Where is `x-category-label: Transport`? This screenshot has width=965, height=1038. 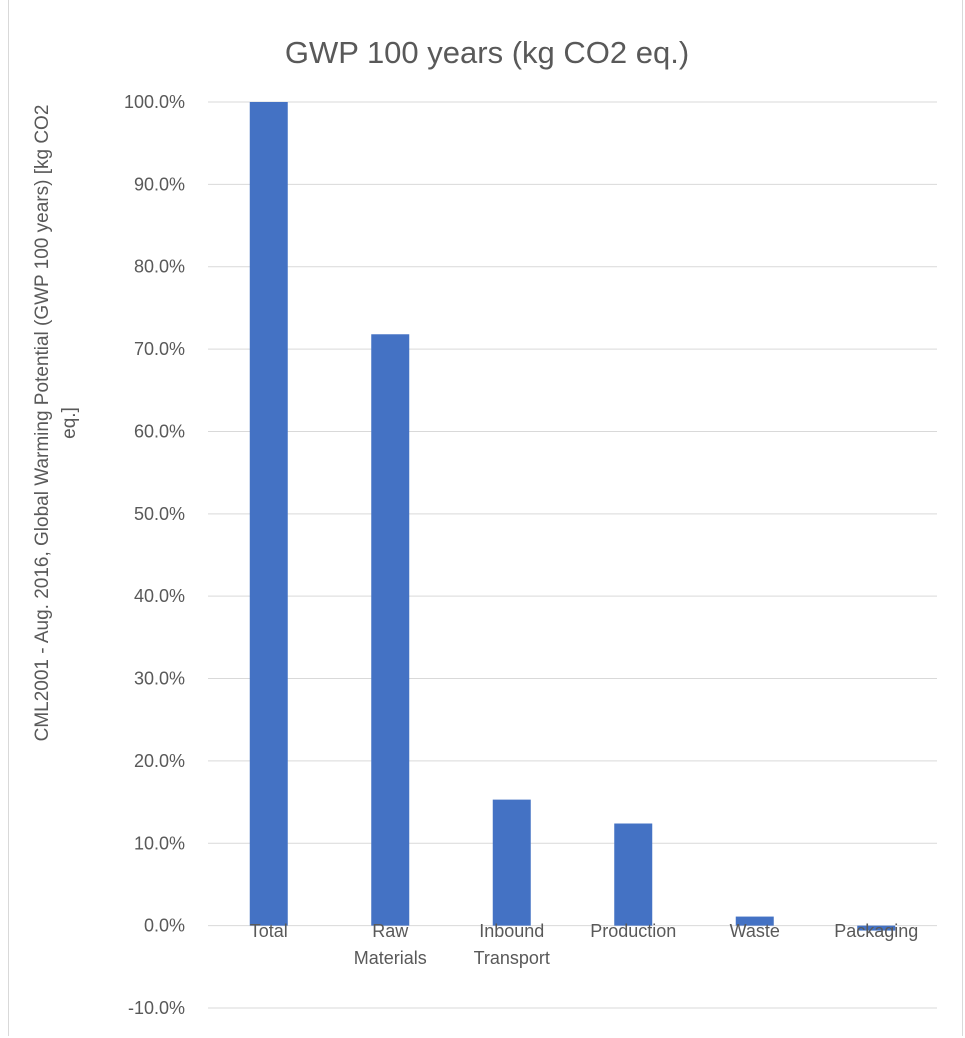
x-category-label: Transport is located at coordinates (512, 958).